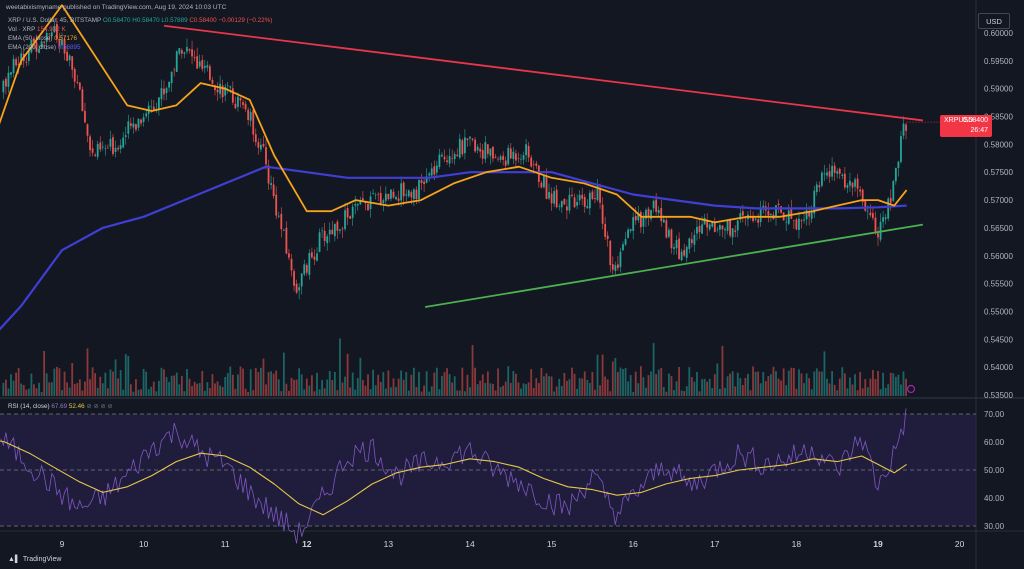  I want to click on rsi-tick-label: 30.00, so click(994, 526).